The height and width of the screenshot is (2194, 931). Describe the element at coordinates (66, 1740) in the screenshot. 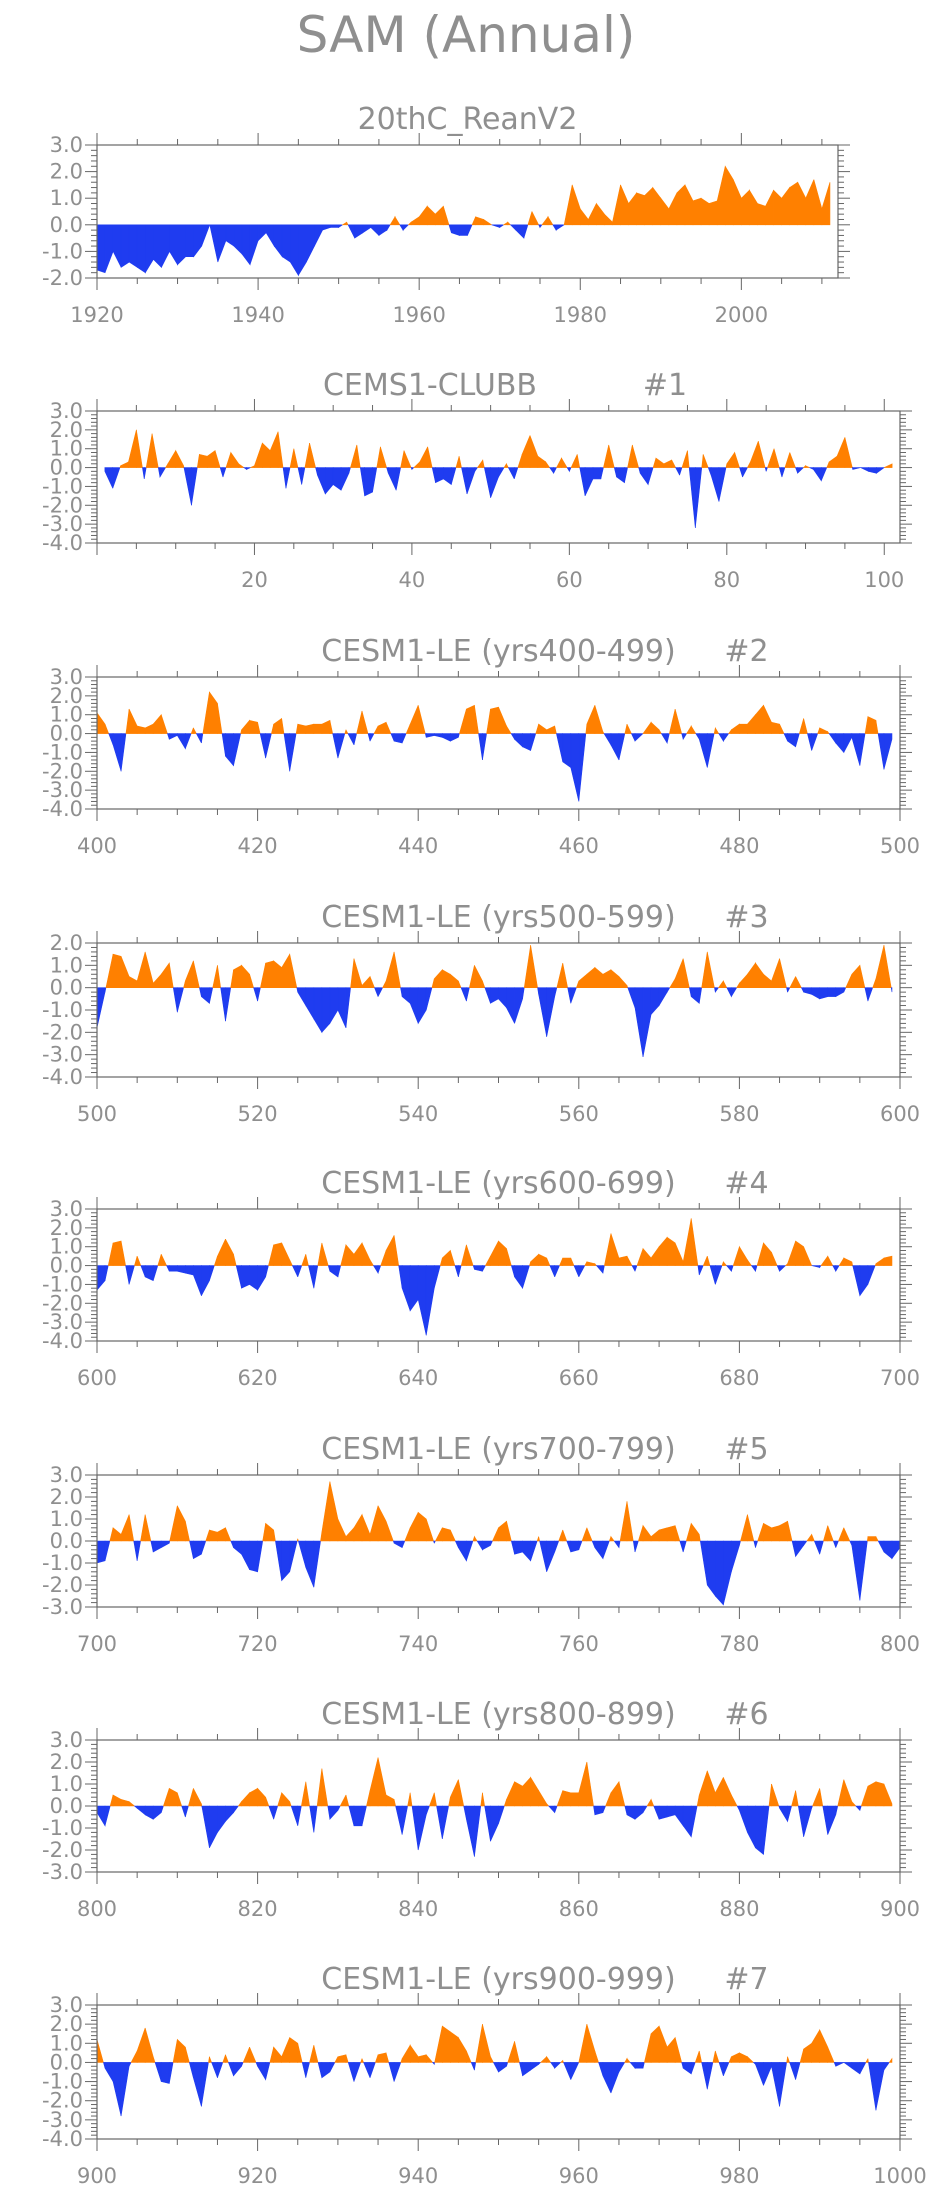

I see `y-tick-label: 3.0` at that location.